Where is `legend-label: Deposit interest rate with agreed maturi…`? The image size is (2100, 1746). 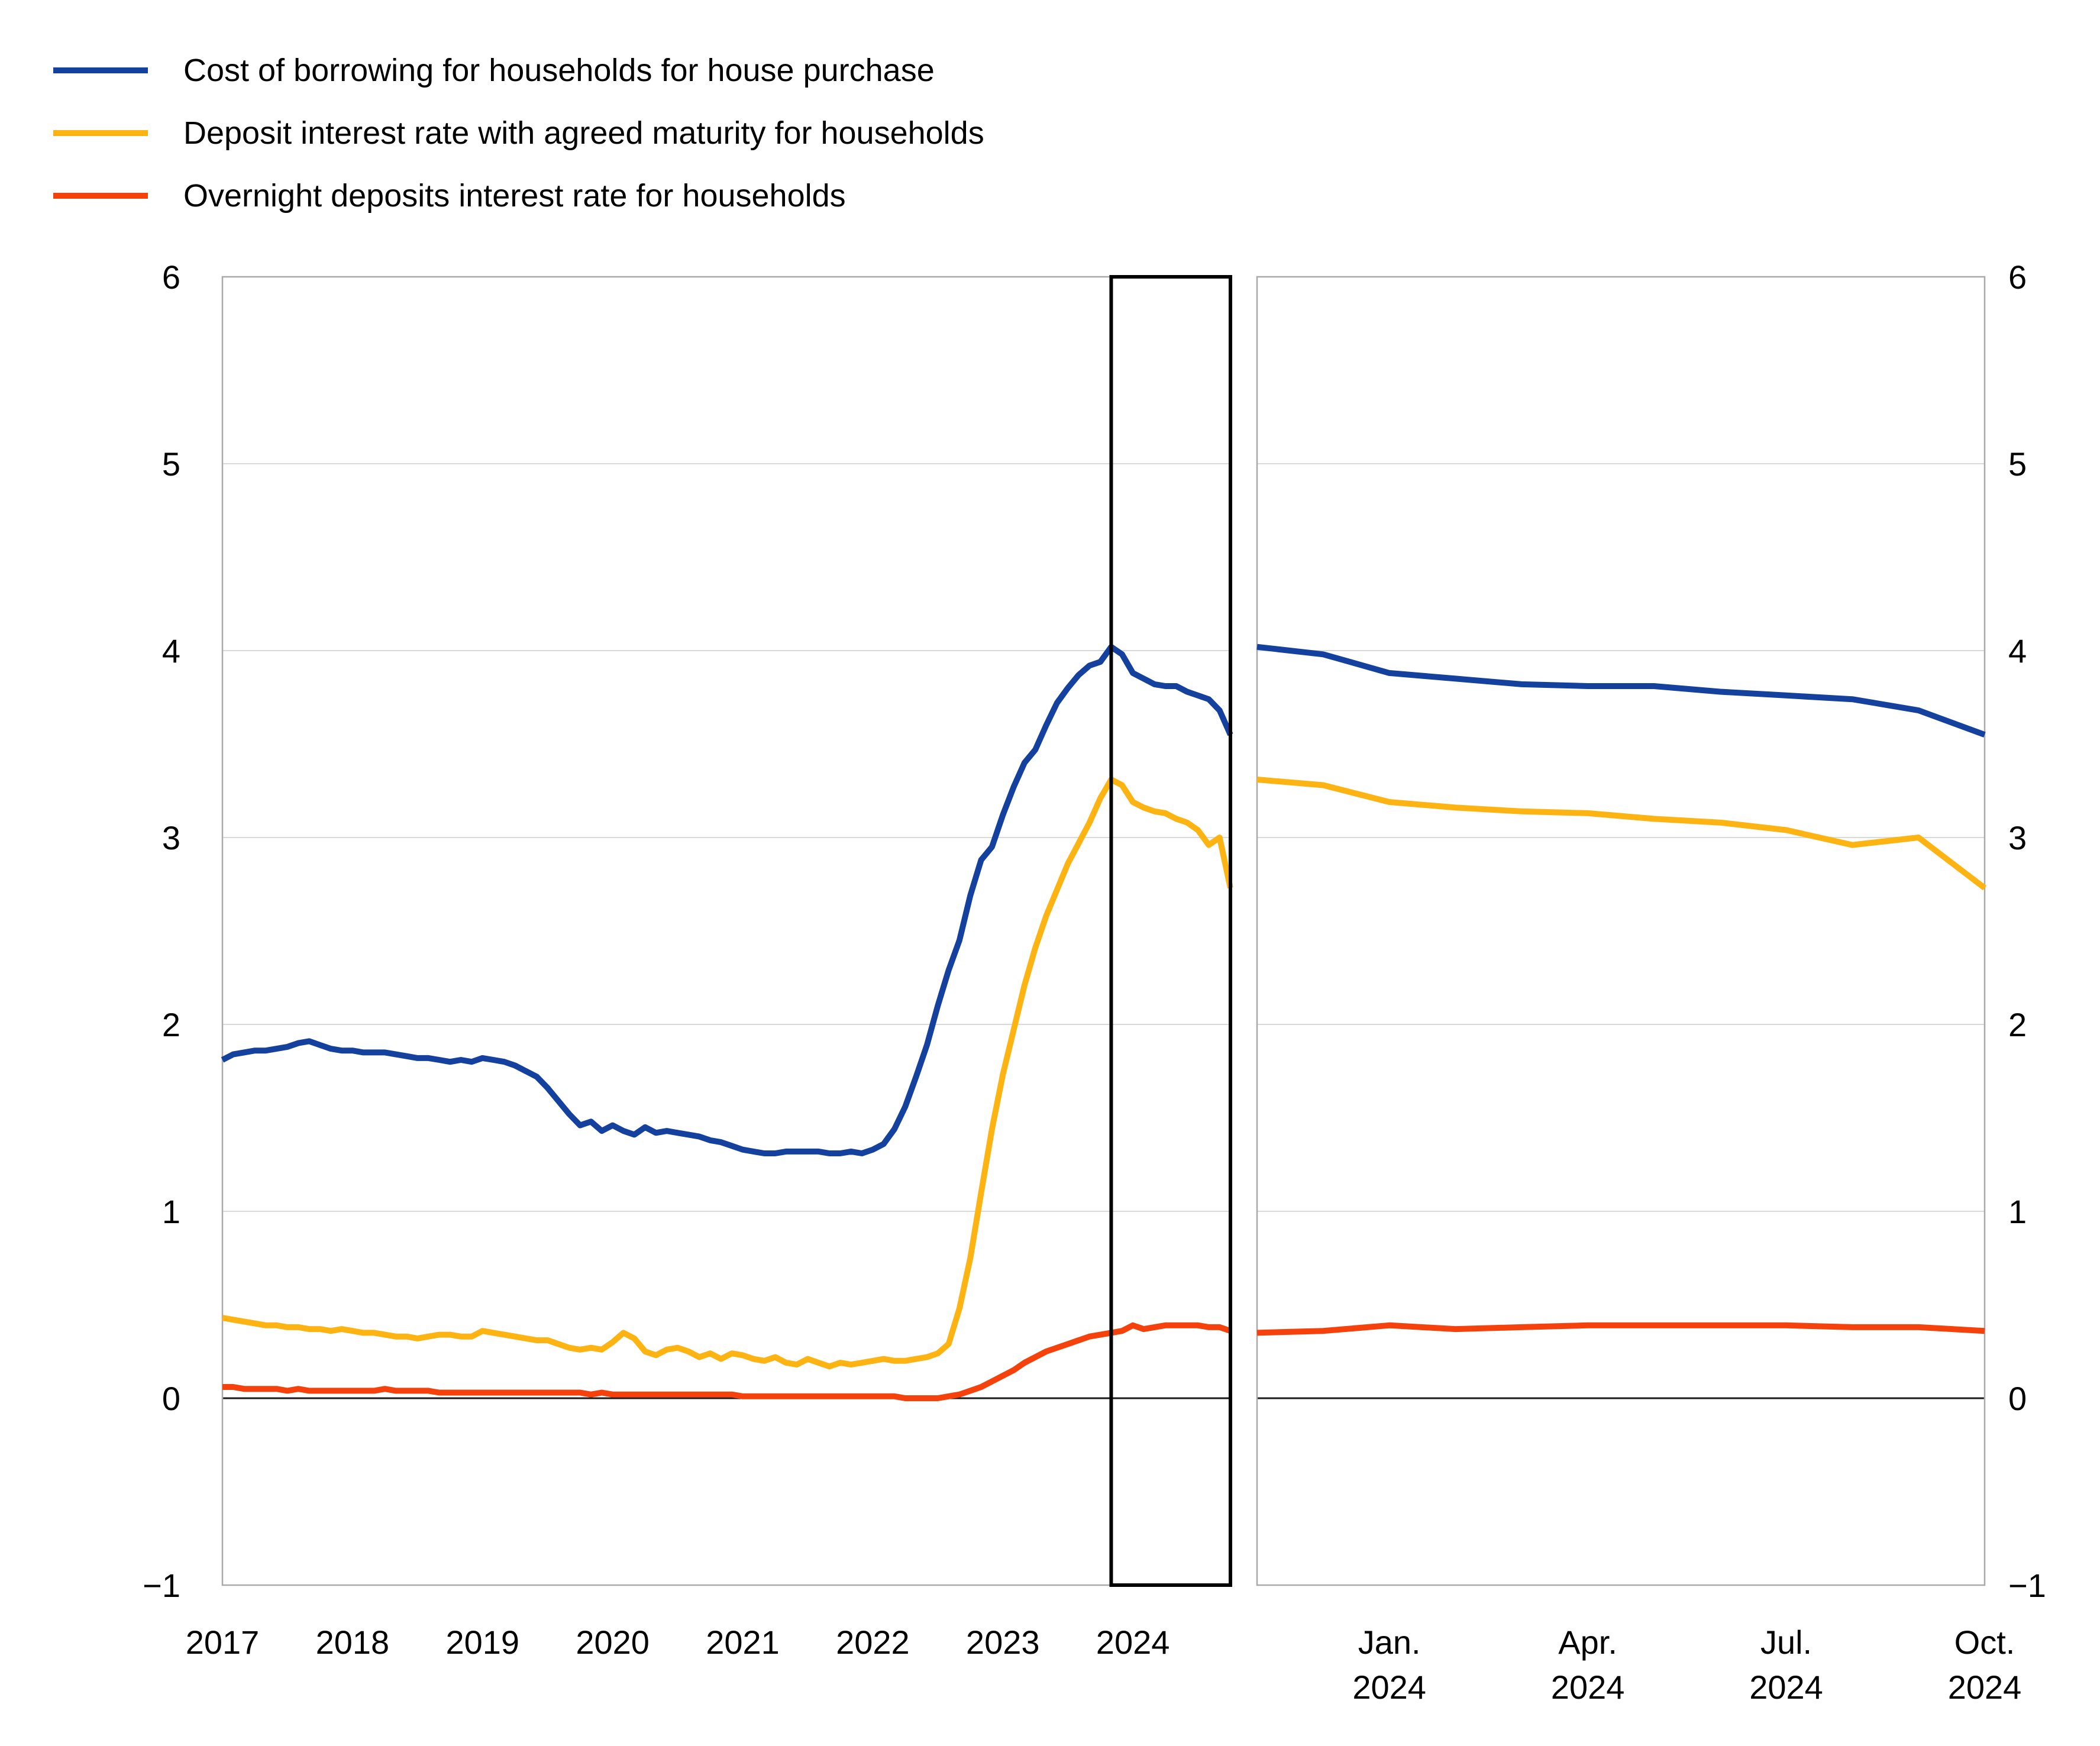 legend-label: Deposit interest rate with agreed maturi… is located at coordinates (583, 133).